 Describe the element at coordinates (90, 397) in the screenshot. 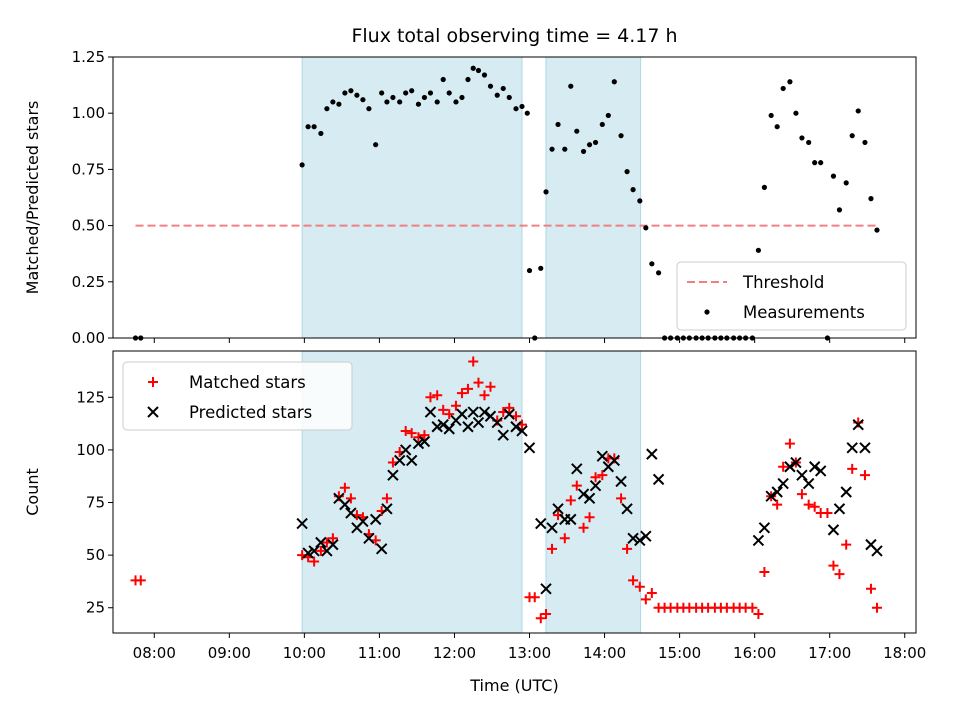

I see `y-tick-label: 125` at that location.